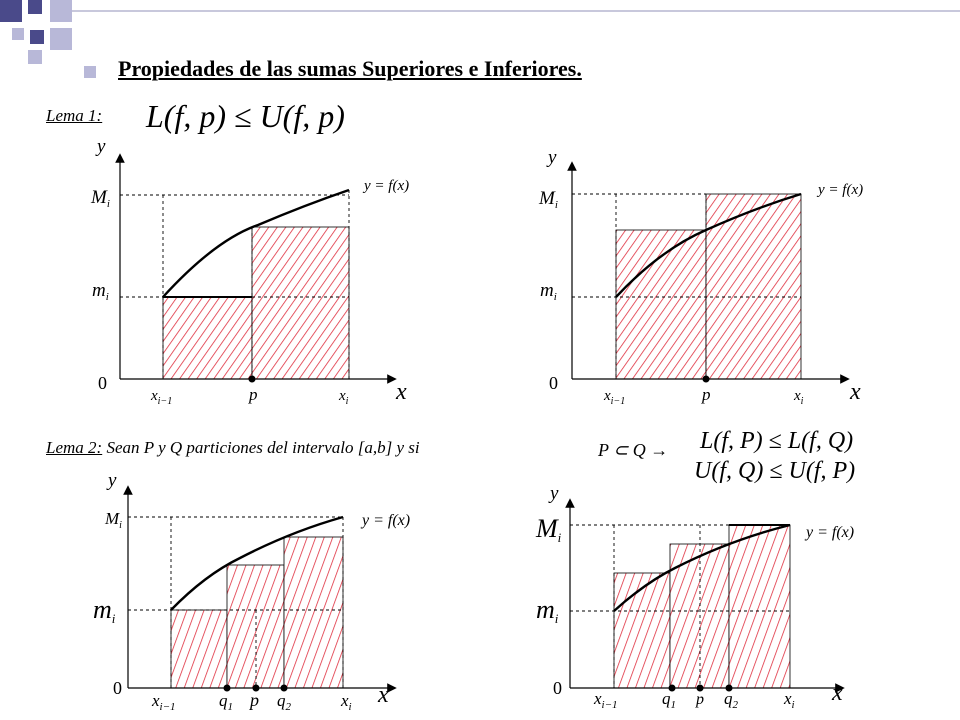  I want to click on lema2-result-upper: U(f, Q) ≤ U(f, P), so click(775, 471).